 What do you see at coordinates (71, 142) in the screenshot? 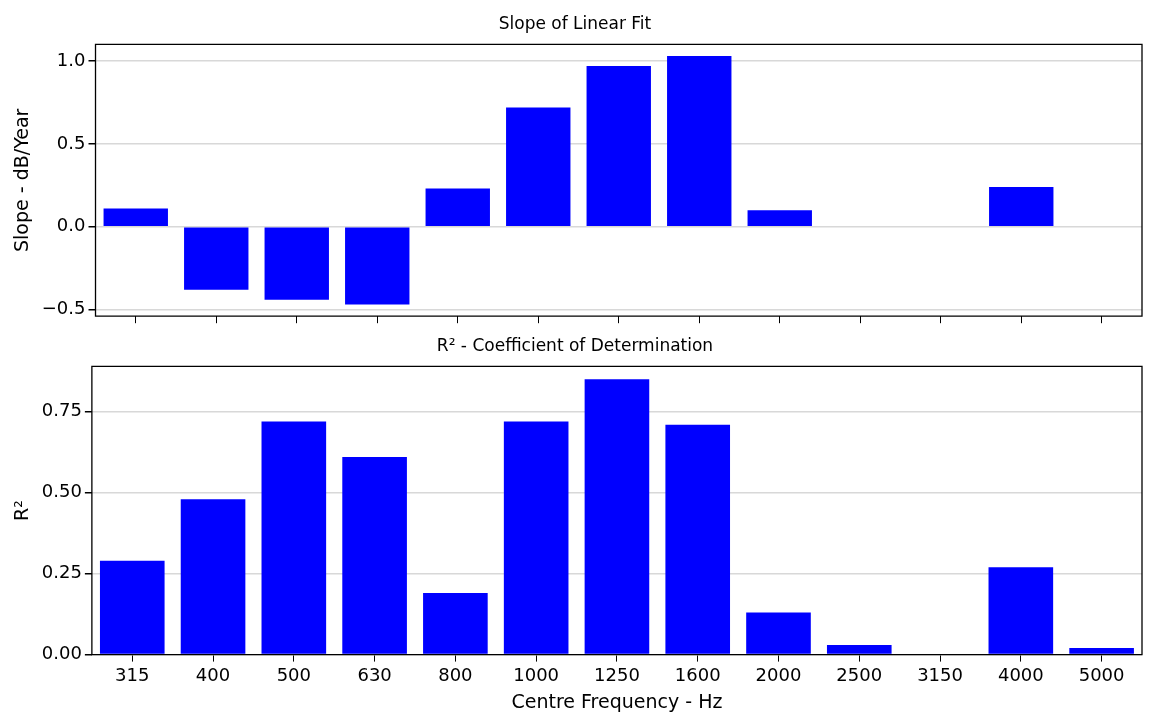
I see `y-tick-label: 0.5` at bounding box center [71, 142].